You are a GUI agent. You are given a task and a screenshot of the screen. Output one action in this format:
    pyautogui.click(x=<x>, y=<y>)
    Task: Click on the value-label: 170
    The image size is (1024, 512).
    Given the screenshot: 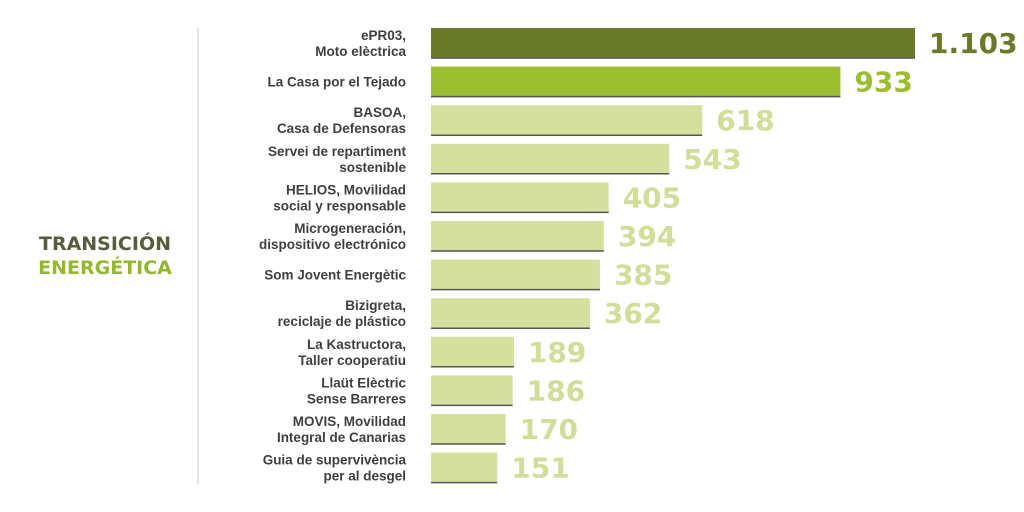 What is the action you would take?
    pyautogui.click(x=549, y=429)
    